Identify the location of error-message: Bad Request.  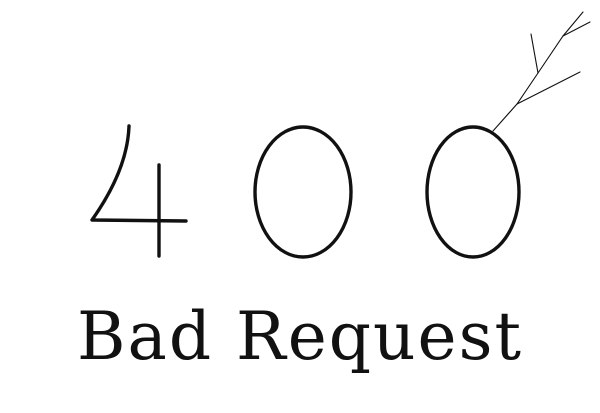
(300, 336).